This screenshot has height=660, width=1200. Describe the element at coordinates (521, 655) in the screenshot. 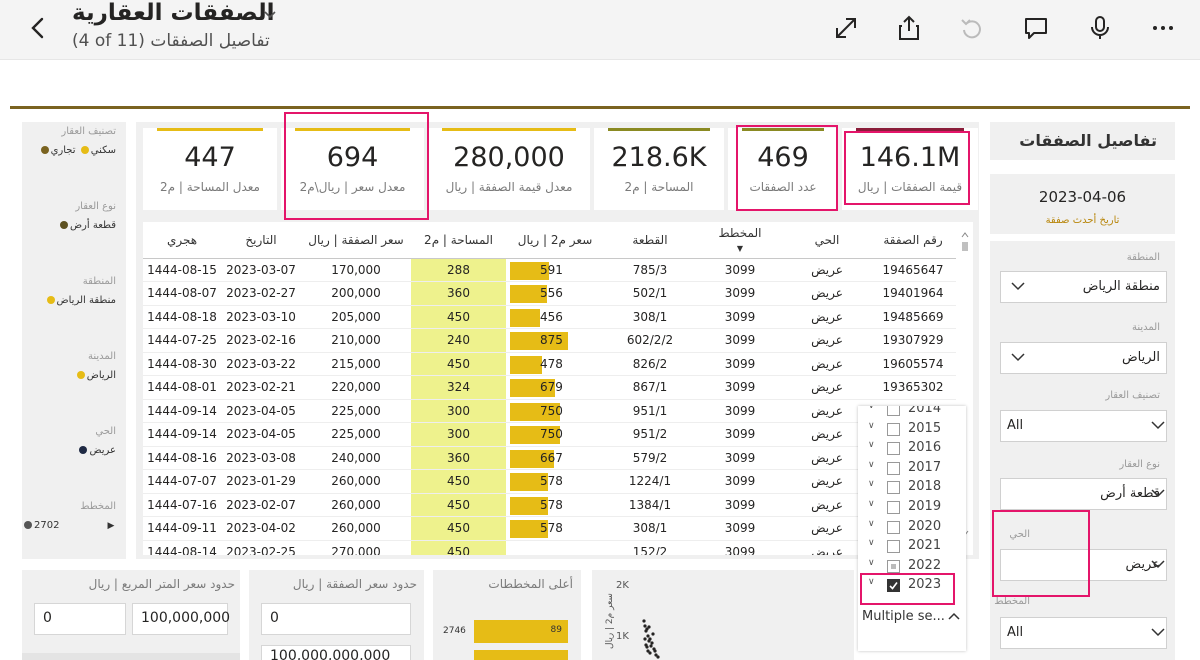

I see `top-plan-bar` at that location.